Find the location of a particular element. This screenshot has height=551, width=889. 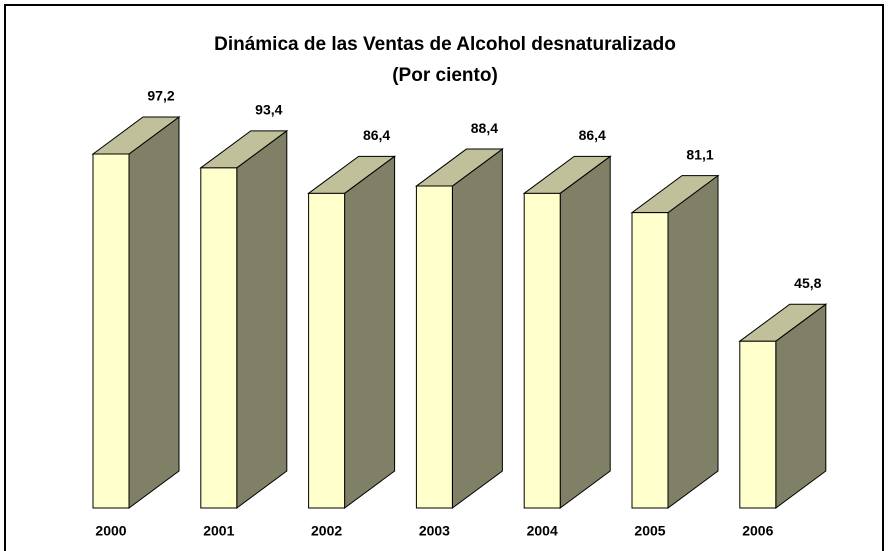

data-label: 45,8 is located at coordinates (807, 283).